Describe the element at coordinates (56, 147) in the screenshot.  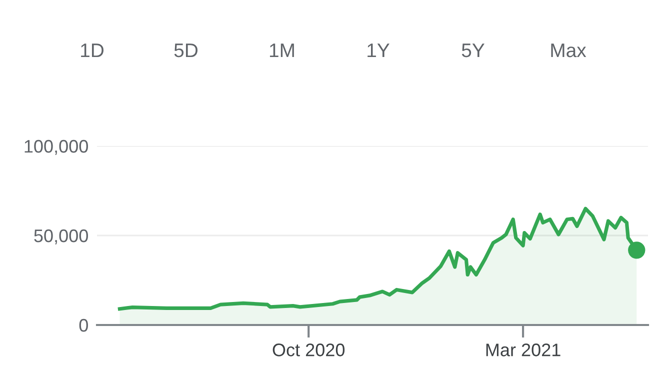
I see `y-tick-label: 100,000` at that location.